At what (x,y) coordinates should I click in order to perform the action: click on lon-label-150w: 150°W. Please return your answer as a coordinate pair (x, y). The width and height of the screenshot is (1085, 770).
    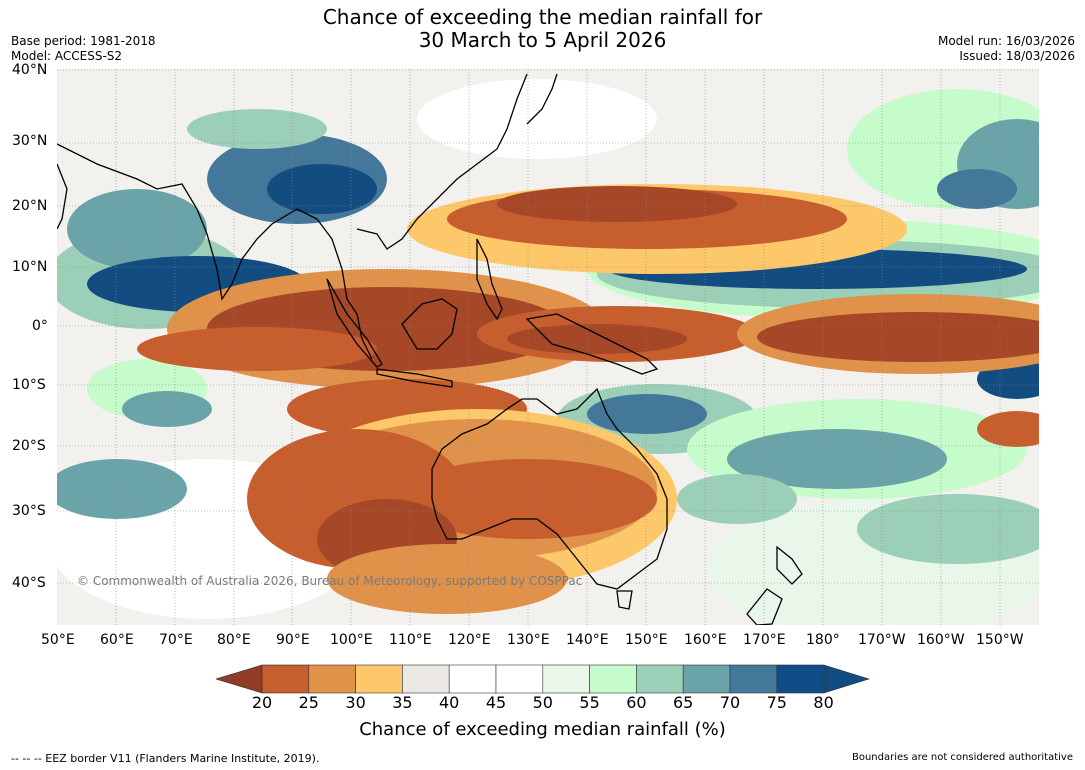
    Looking at the image, I should click on (1000, 640).